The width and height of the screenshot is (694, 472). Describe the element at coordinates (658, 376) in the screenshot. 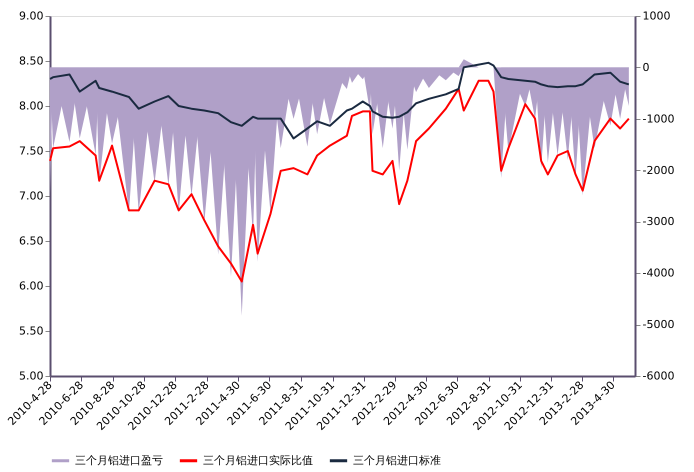

I see `y2-tick-label: -6000` at that location.